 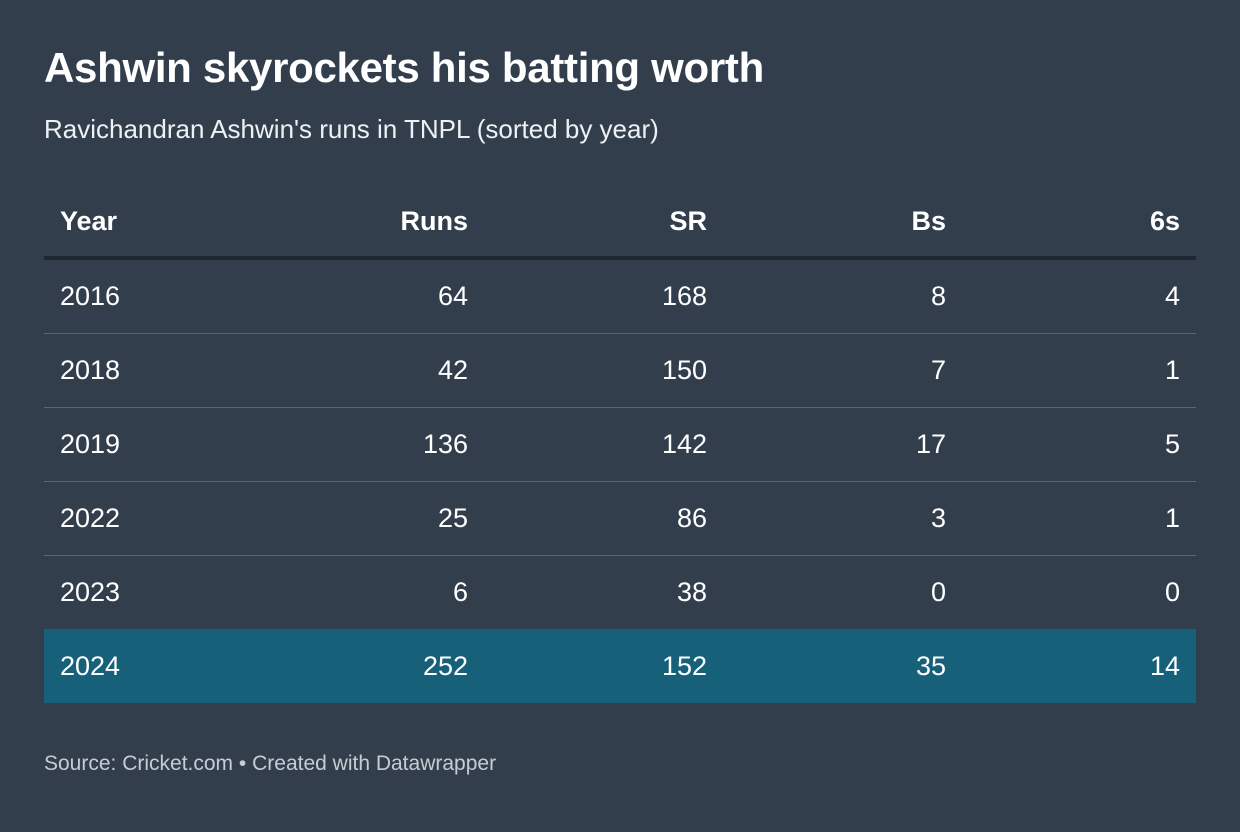 I want to click on cell-year: 2016, so click(x=90, y=296).